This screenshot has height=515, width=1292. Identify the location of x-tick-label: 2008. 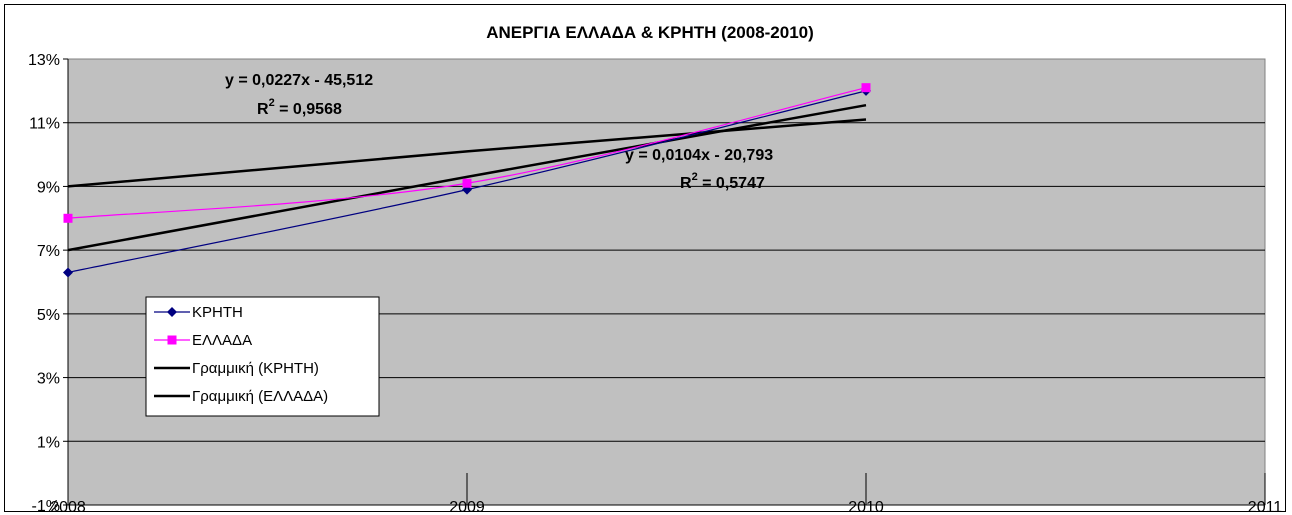
(68, 506).